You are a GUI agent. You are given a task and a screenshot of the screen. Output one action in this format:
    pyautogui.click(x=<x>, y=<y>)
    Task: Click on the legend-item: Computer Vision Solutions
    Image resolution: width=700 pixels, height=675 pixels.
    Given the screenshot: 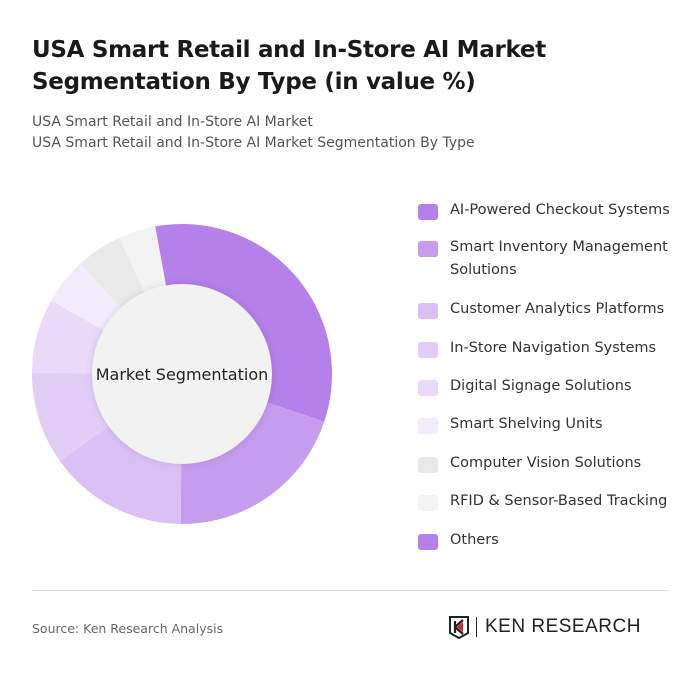 What is the action you would take?
    pyautogui.click(x=549, y=465)
    